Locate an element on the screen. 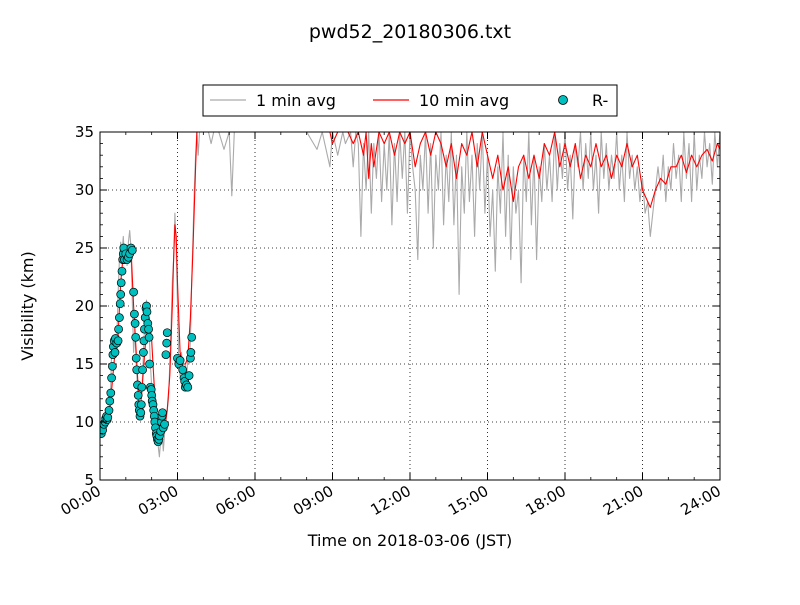 This screenshot has width=800, height=605. legend: 1 min avg 10 min avg R- is located at coordinates (410, 100).